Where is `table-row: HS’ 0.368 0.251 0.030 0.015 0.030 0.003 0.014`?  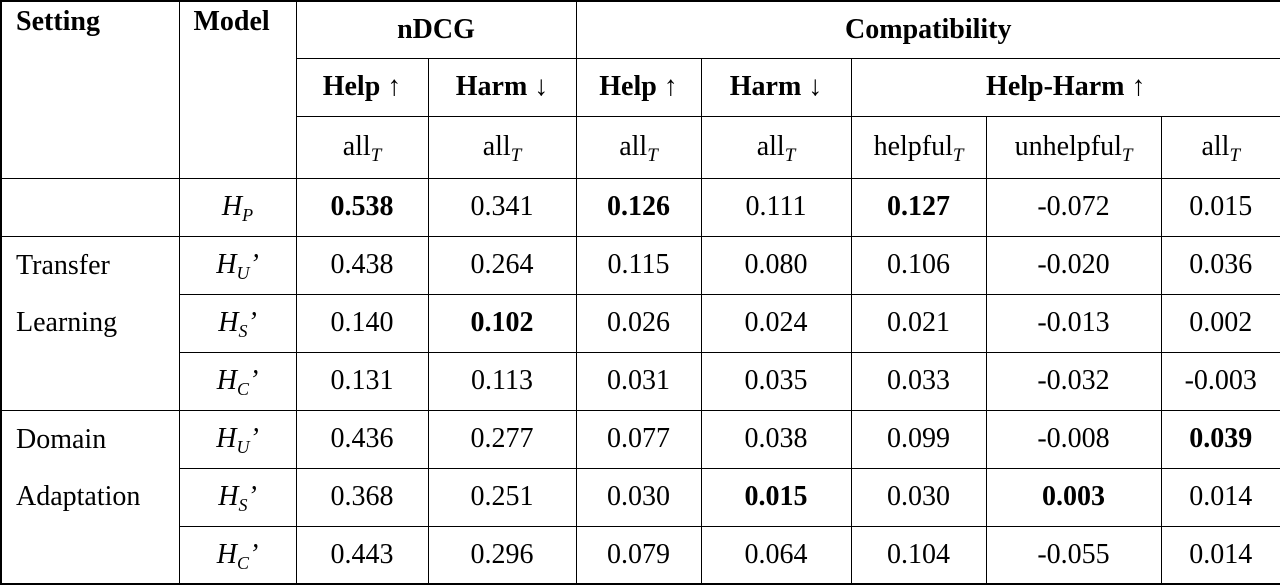 table-row: HS’ 0.368 0.251 0.030 0.015 0.030 0.003 0.014 is located at coordinates (640, 497).